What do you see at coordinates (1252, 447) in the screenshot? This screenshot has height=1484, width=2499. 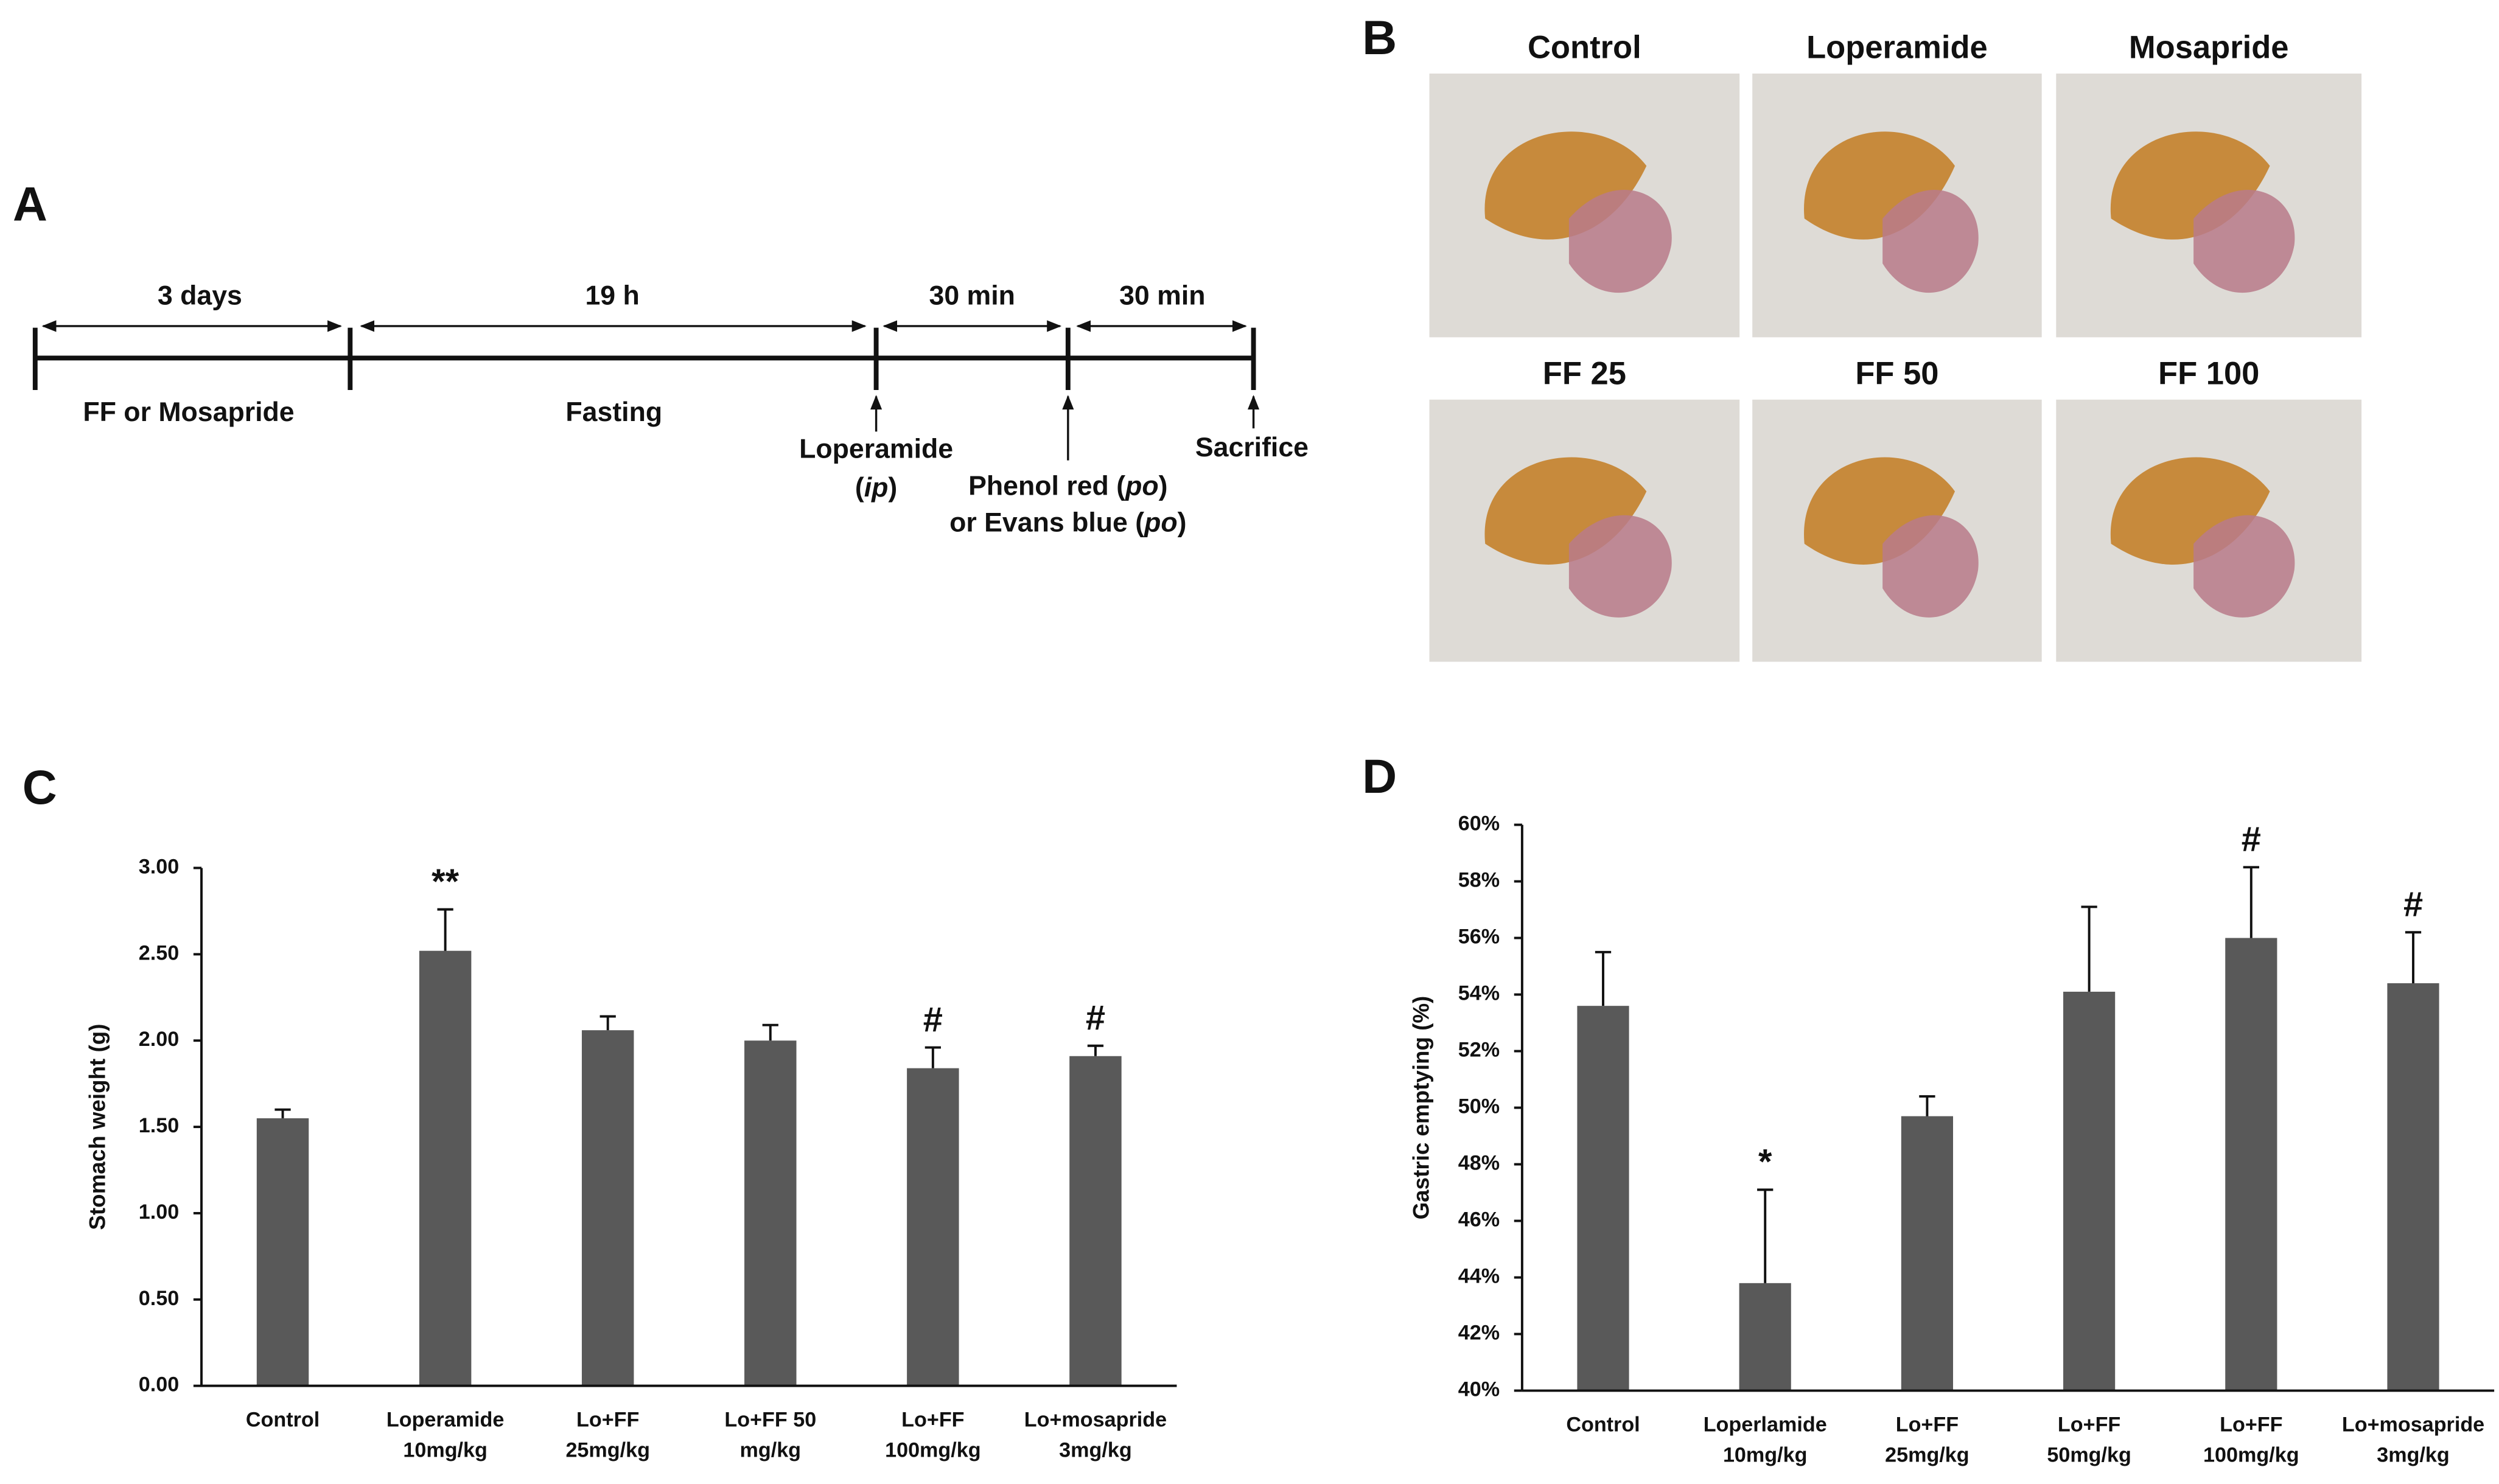 I see `event-label: Sacrifice` at bounding box center [1252, 447].